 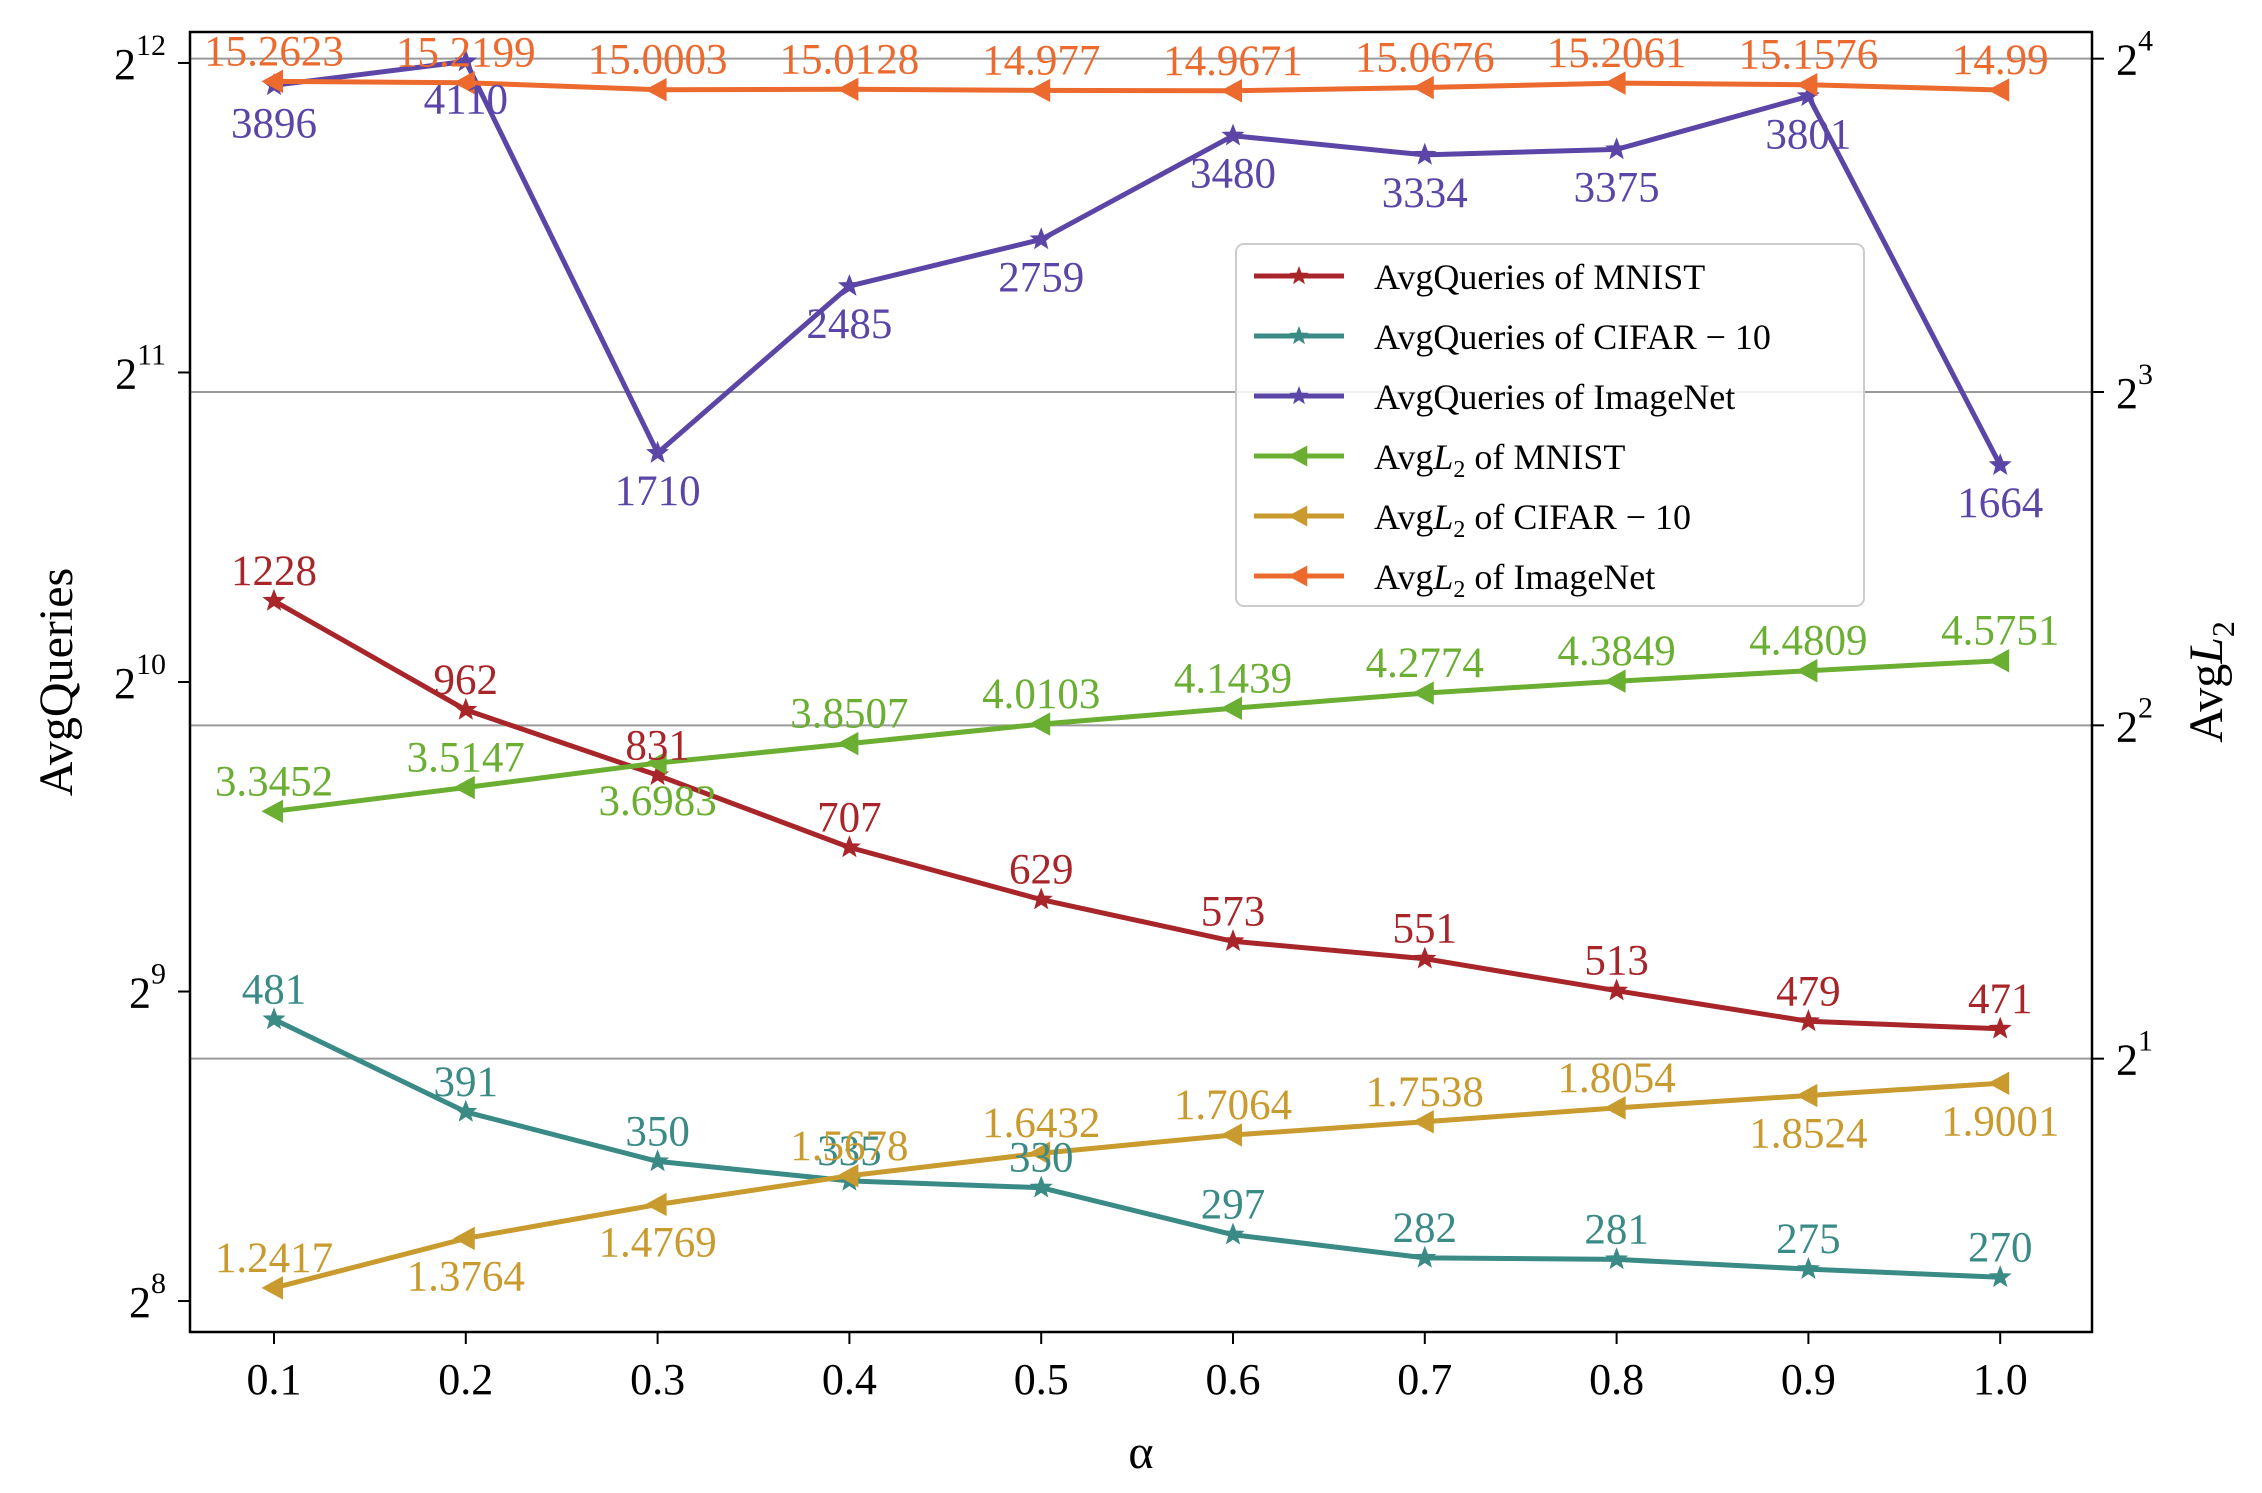 What do you see at coordinates (2134, 1055) in the screenshot?
I see `y-right-tick-label: 21` at bounding box center [2134, 1055].